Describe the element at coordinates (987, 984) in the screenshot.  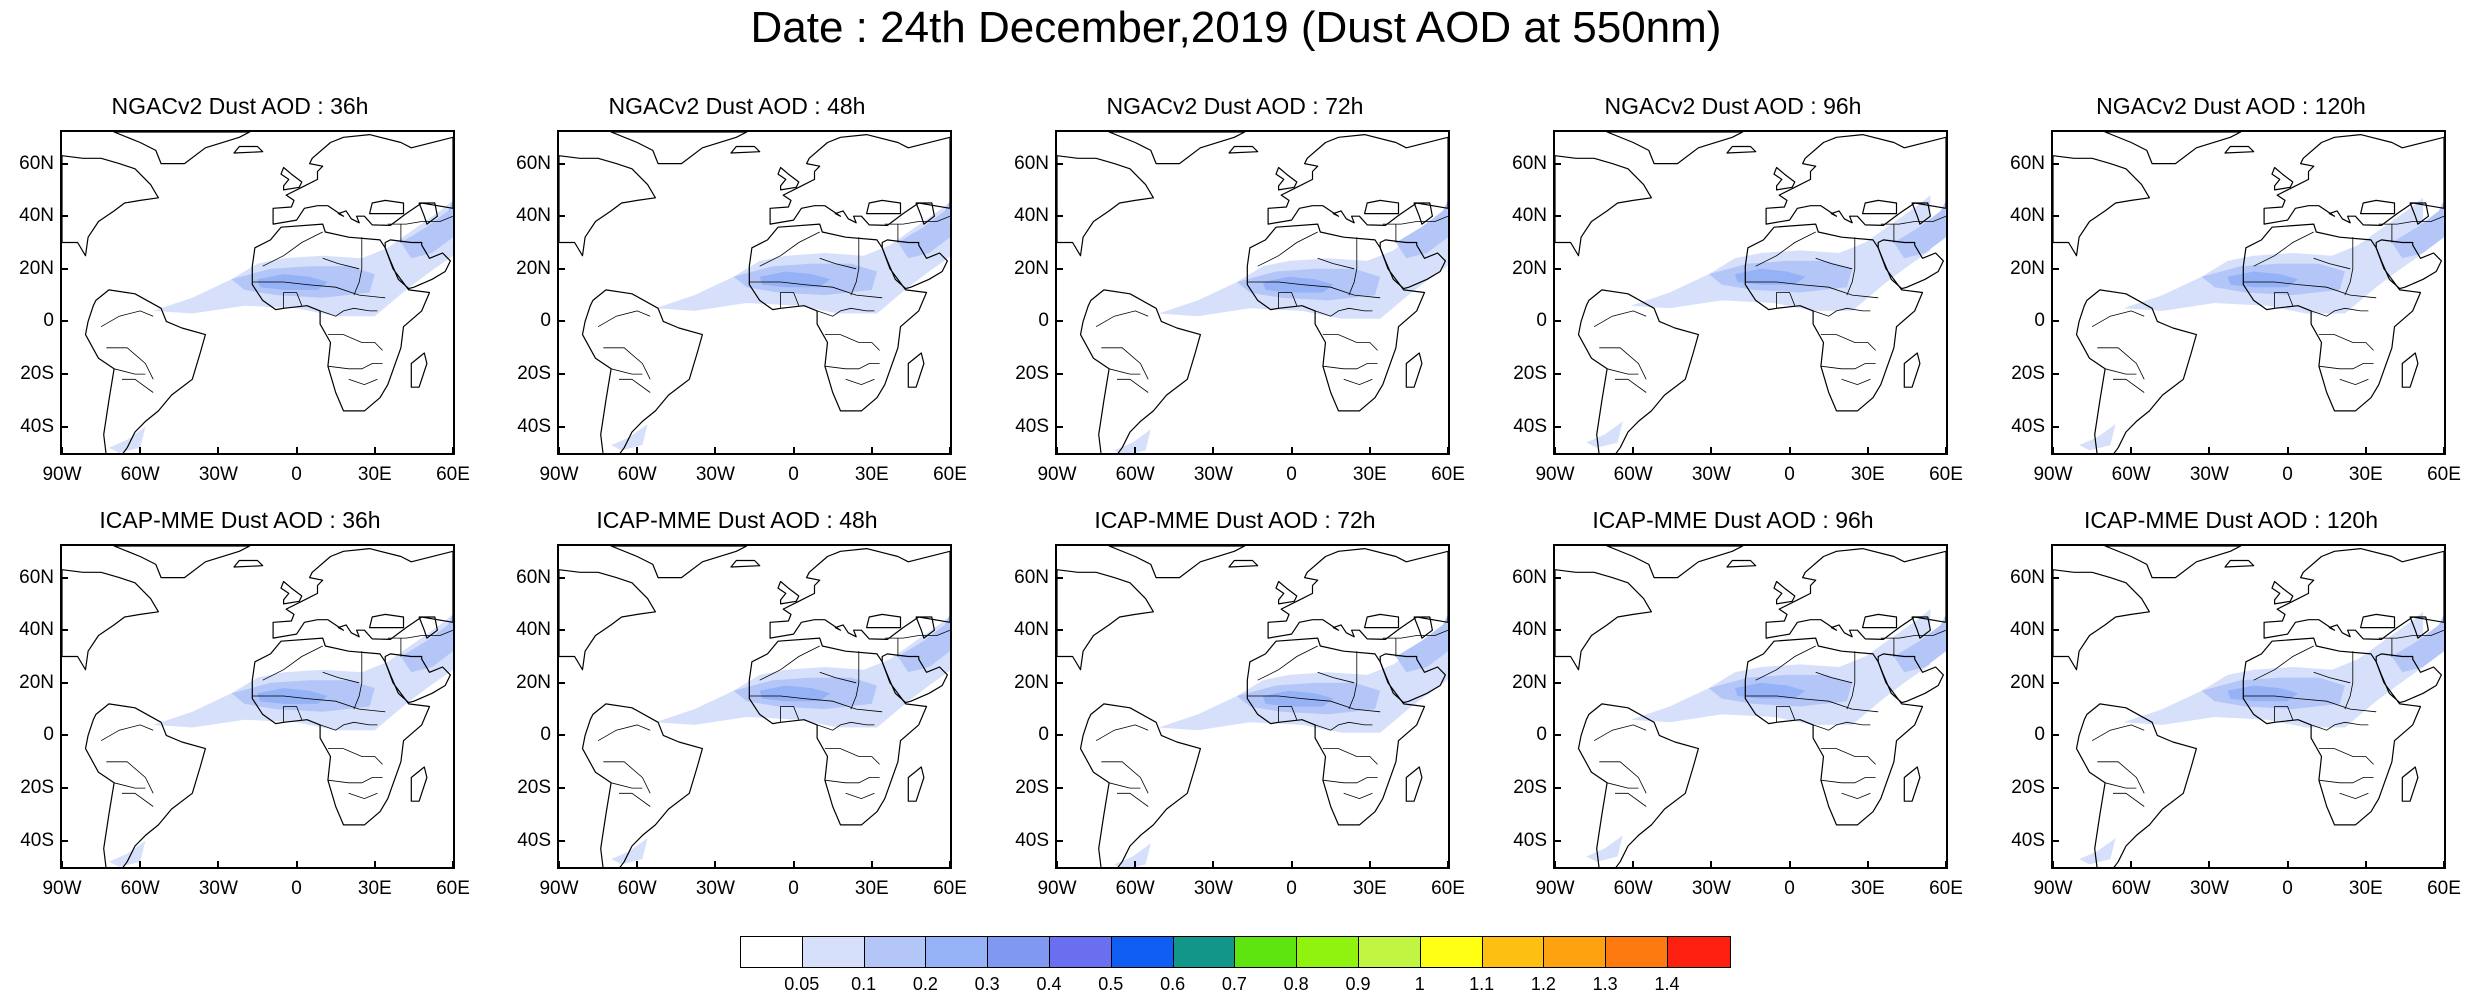
I see `colorbar-label: 0.3` at that location.